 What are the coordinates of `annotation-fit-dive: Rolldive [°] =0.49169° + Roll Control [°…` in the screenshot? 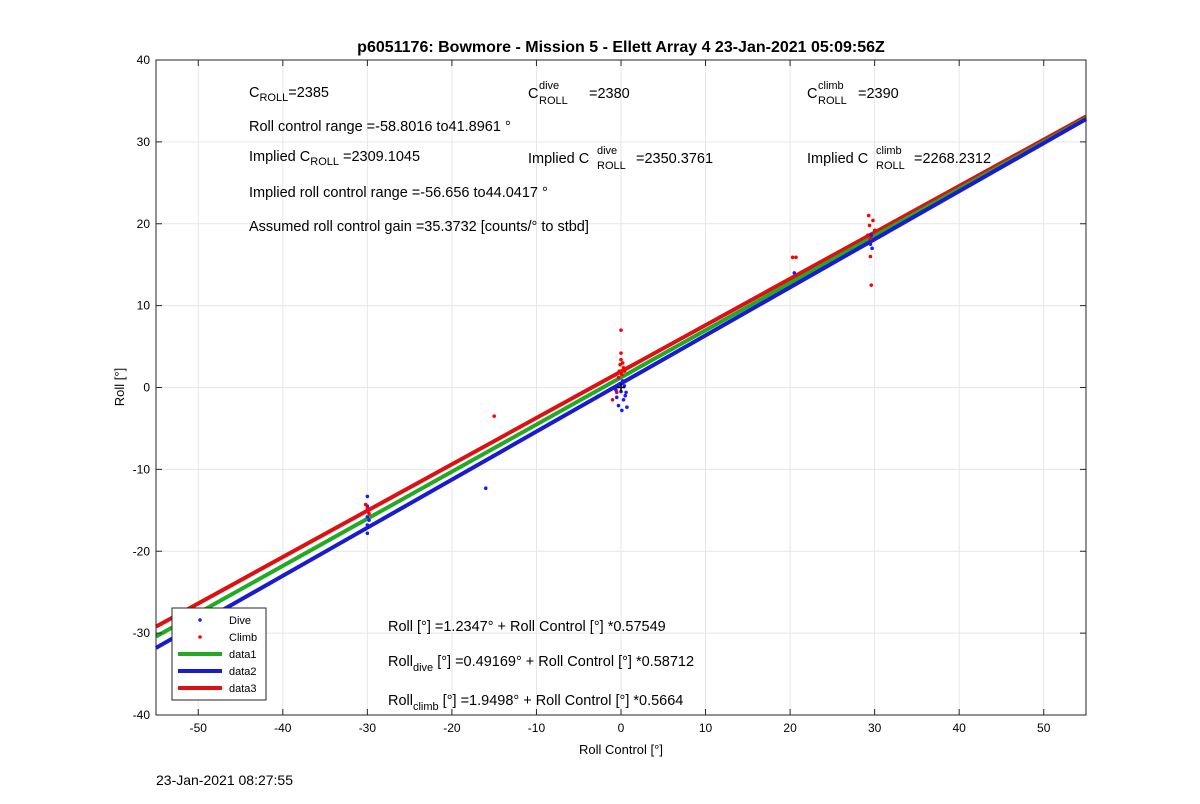 It's located at (541, 664).